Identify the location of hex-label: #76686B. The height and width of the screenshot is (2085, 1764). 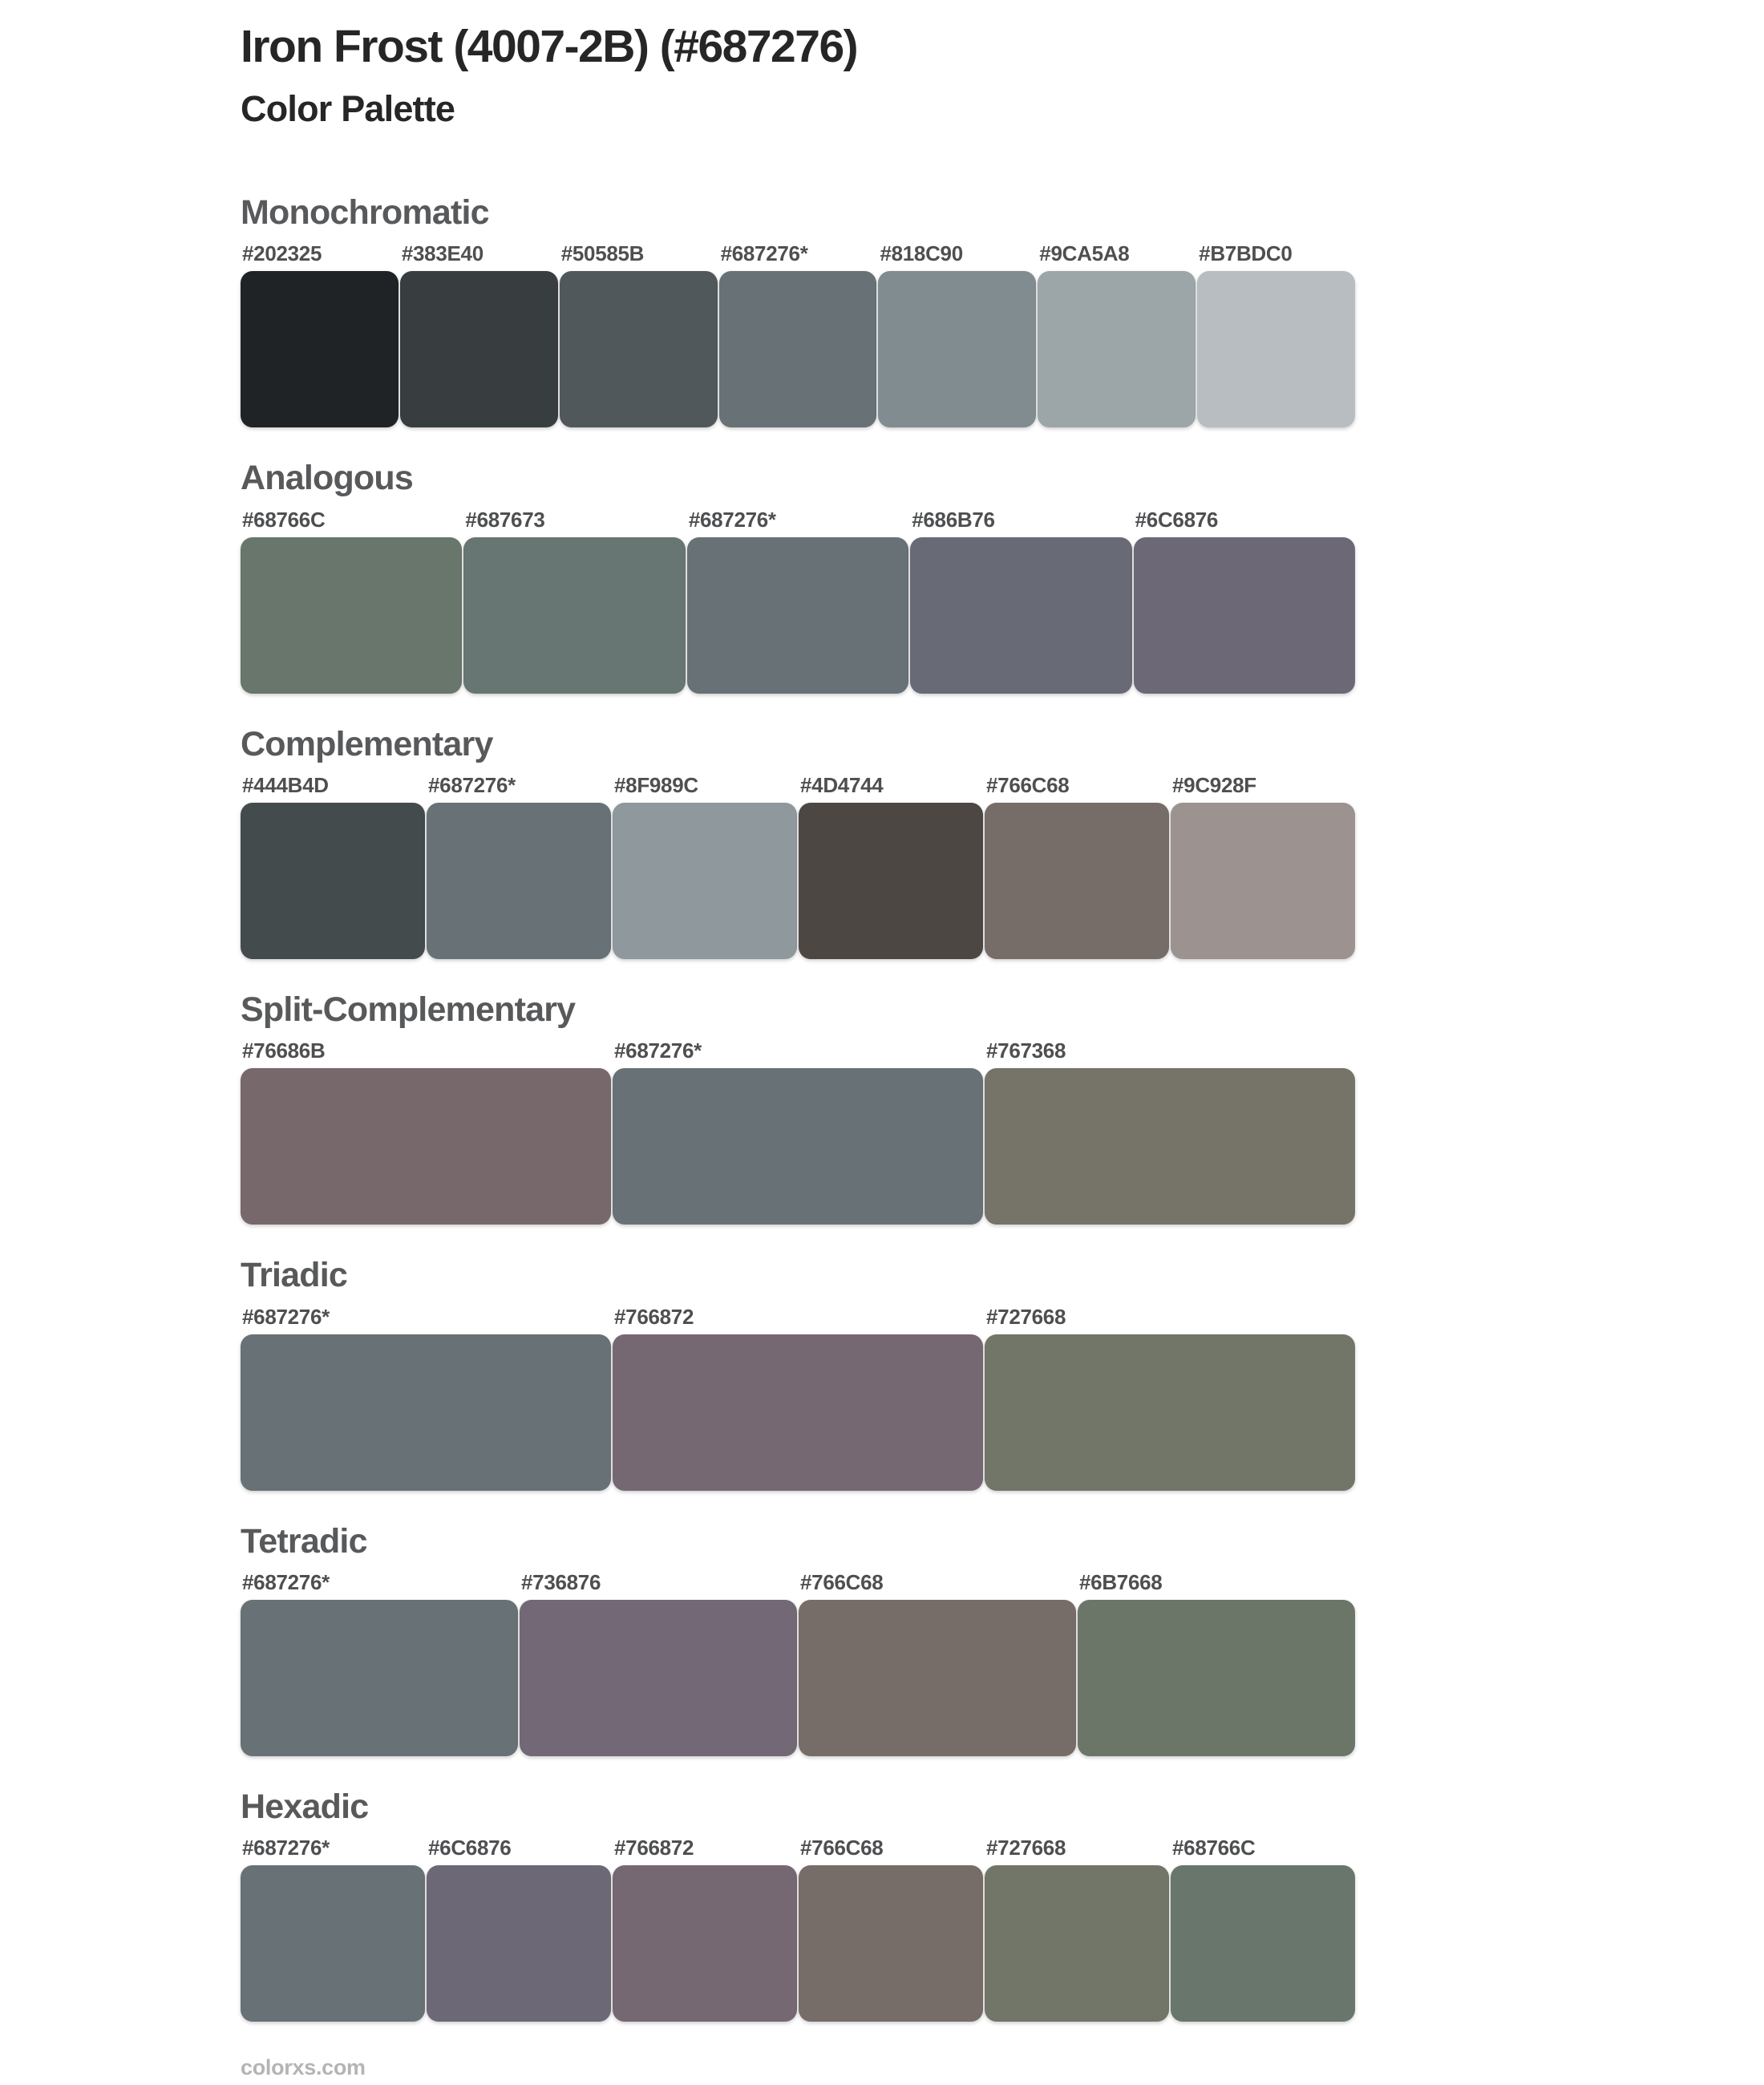
(284, 1051).